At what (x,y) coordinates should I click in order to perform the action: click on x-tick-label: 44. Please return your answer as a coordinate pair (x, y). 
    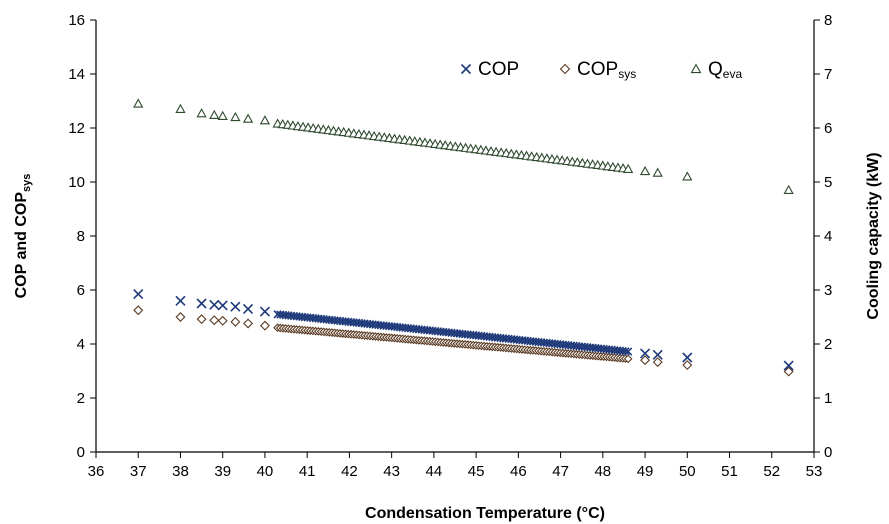
    Looking at the image, I should click on (434, 471).